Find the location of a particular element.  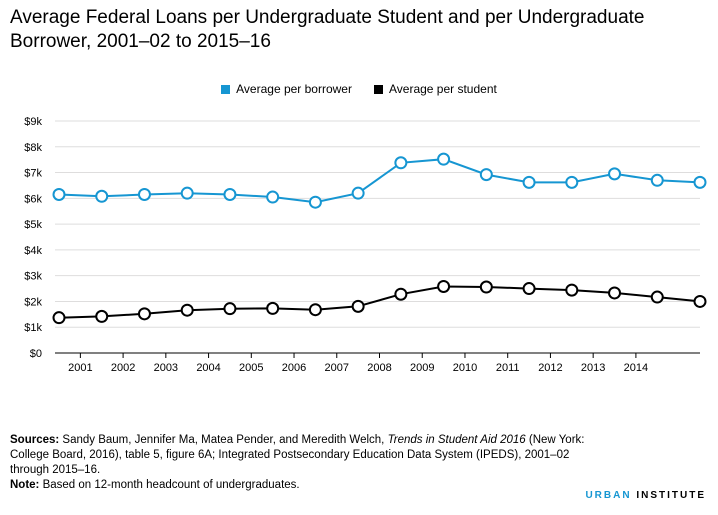

brand-part2: INSTITUTE is located at coordinates (671, 495).